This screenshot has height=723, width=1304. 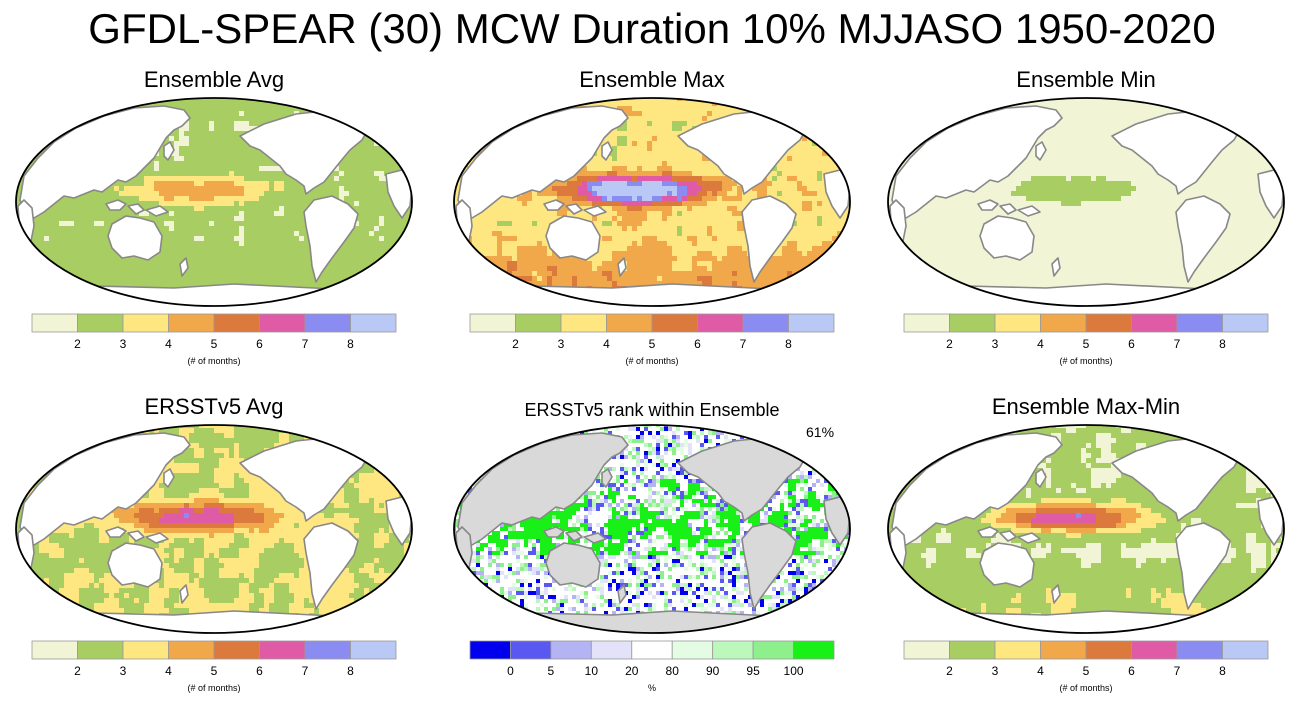 I want to click on colorbar-swatch, so click(x=191, y=323).